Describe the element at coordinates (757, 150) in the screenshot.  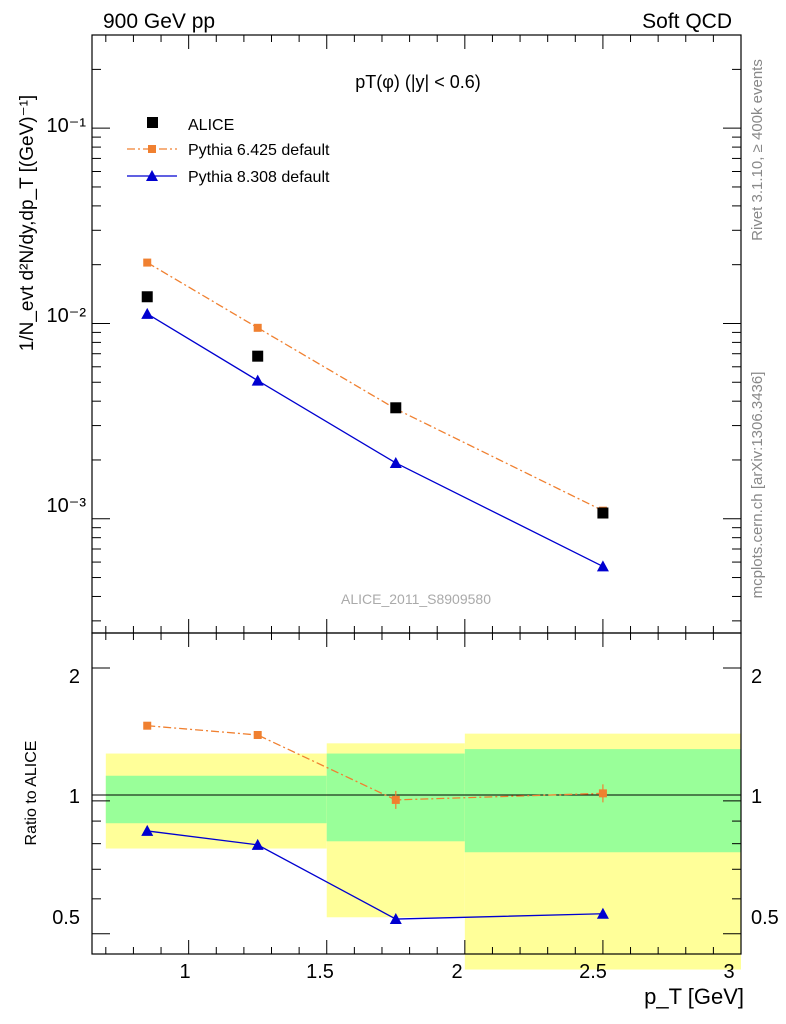
I see `rivet-label: Rivet 3.1.10, ≥ 400k events` at that location.